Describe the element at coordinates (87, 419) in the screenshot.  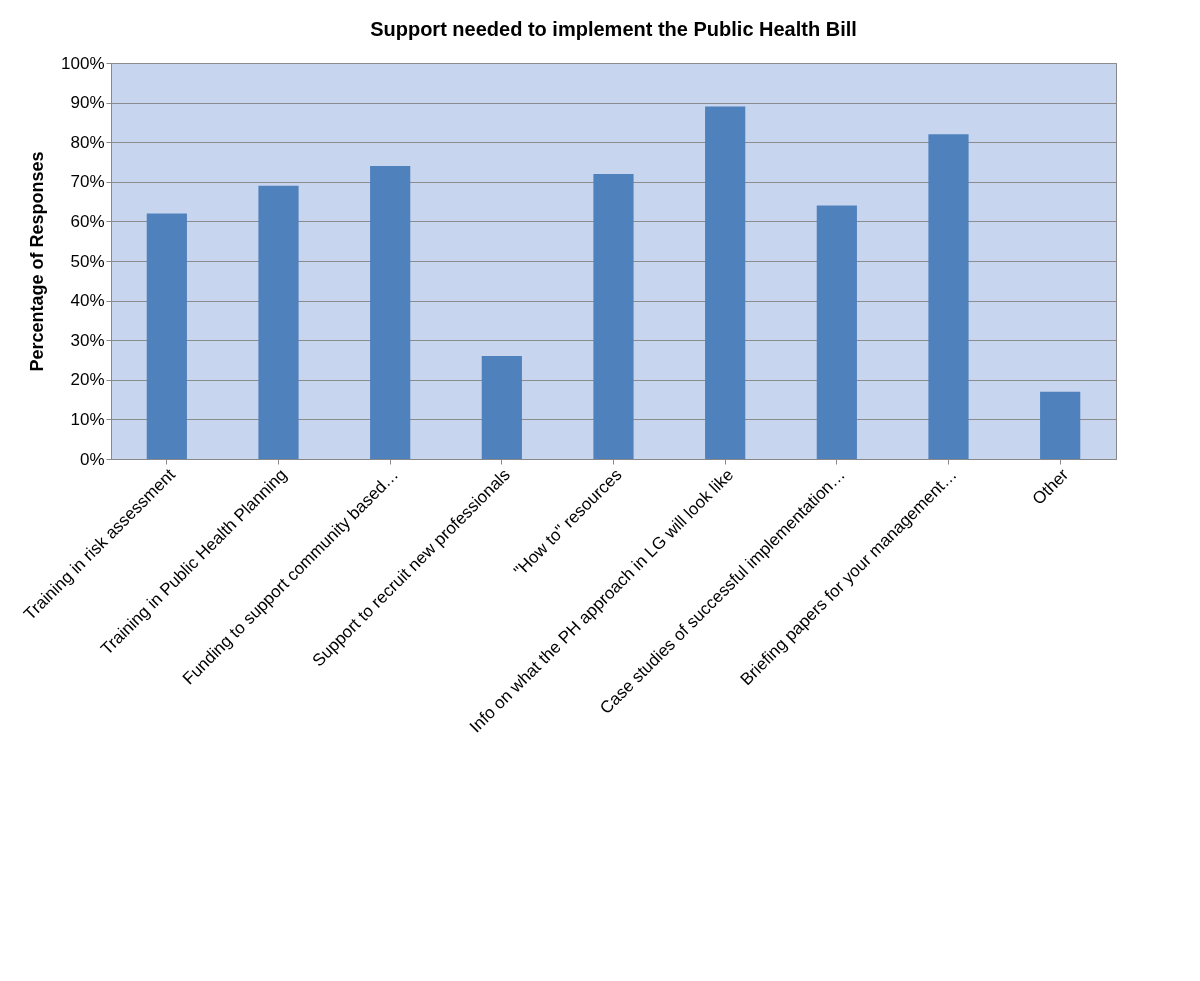
I see `y-tick-label: 10%` at that location.